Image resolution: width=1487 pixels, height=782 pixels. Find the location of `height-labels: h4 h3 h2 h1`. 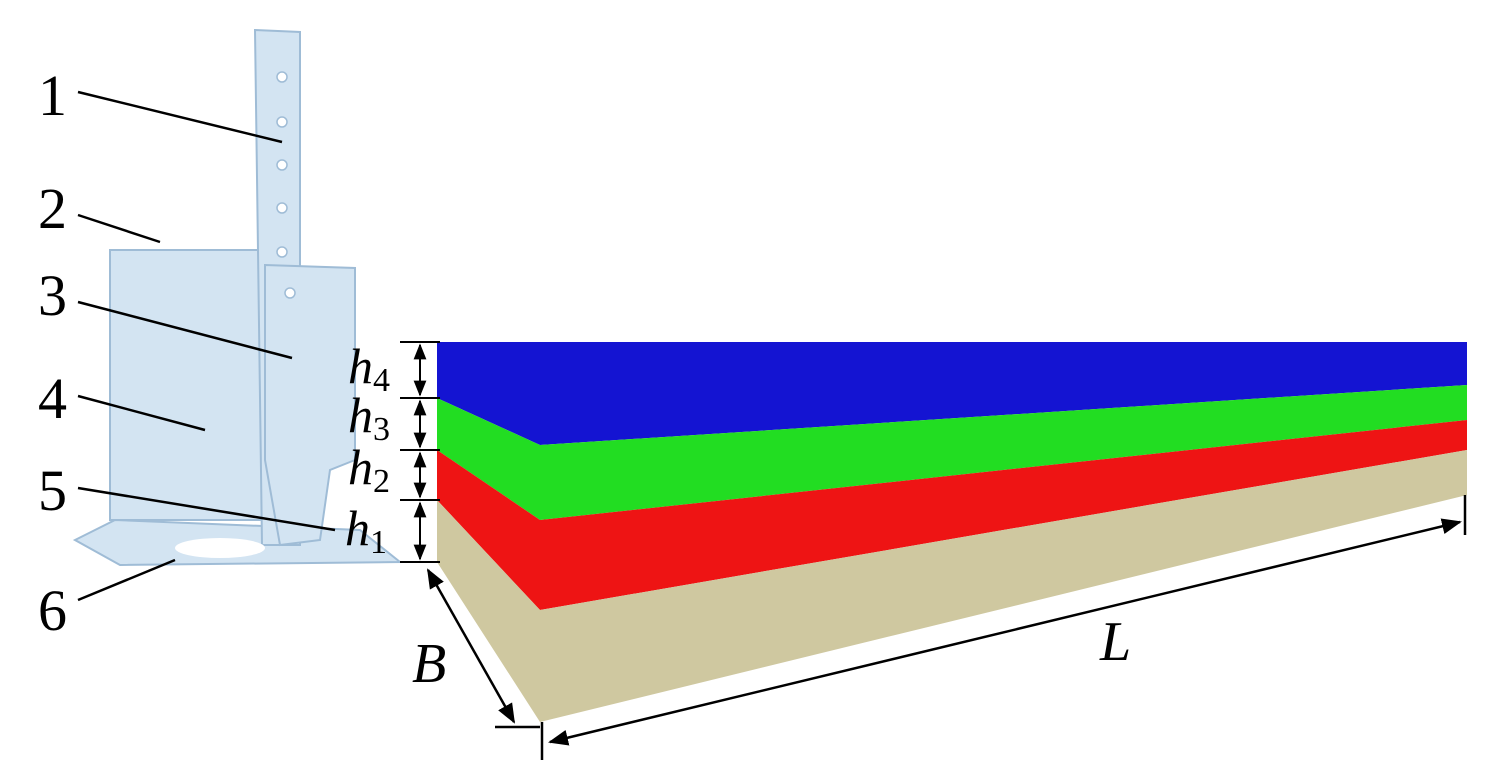

height-labels: h4 h3 h2 h1 is located at coordinates (367, 449).